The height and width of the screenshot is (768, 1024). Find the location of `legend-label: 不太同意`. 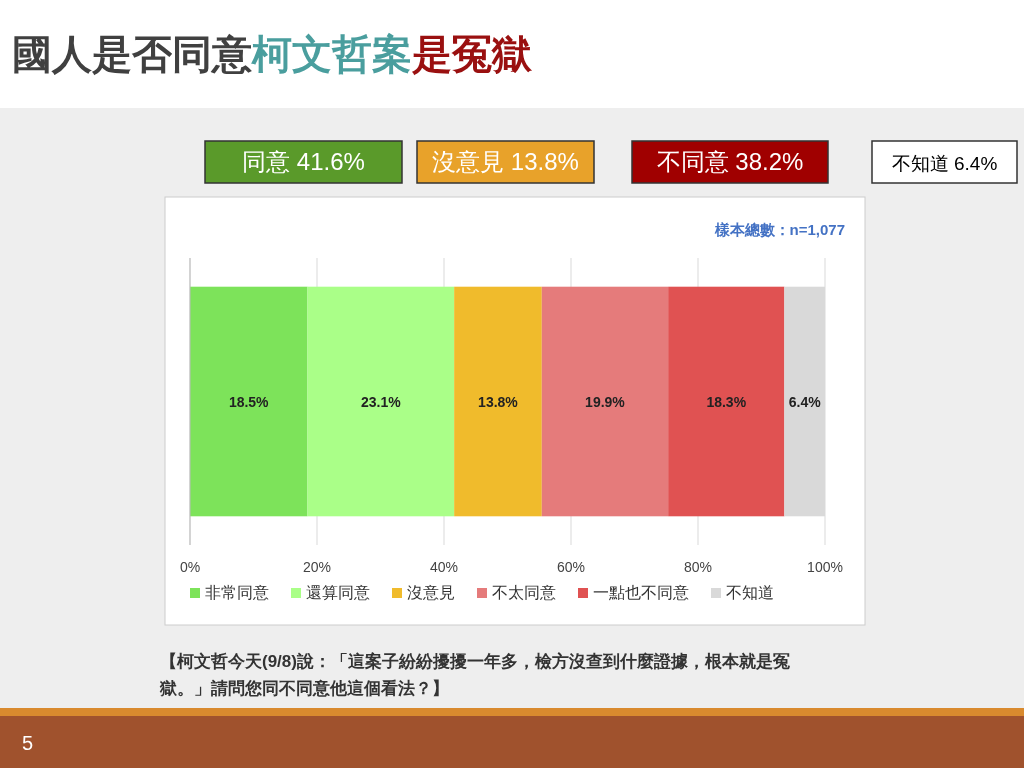

legend-label: 不太同意 is located at coordinates (524, 592).